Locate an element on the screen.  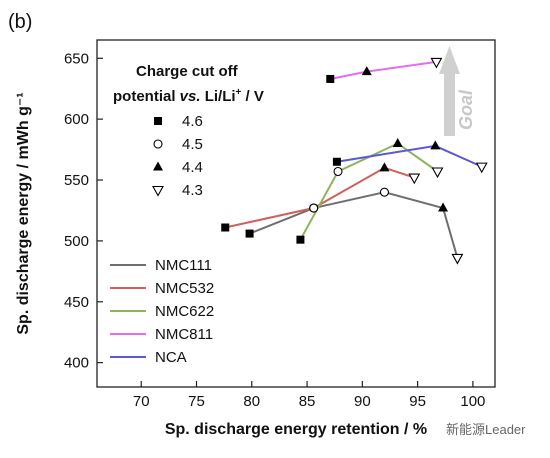
legend-marker-4.4 is located at coordinates (158, 166).